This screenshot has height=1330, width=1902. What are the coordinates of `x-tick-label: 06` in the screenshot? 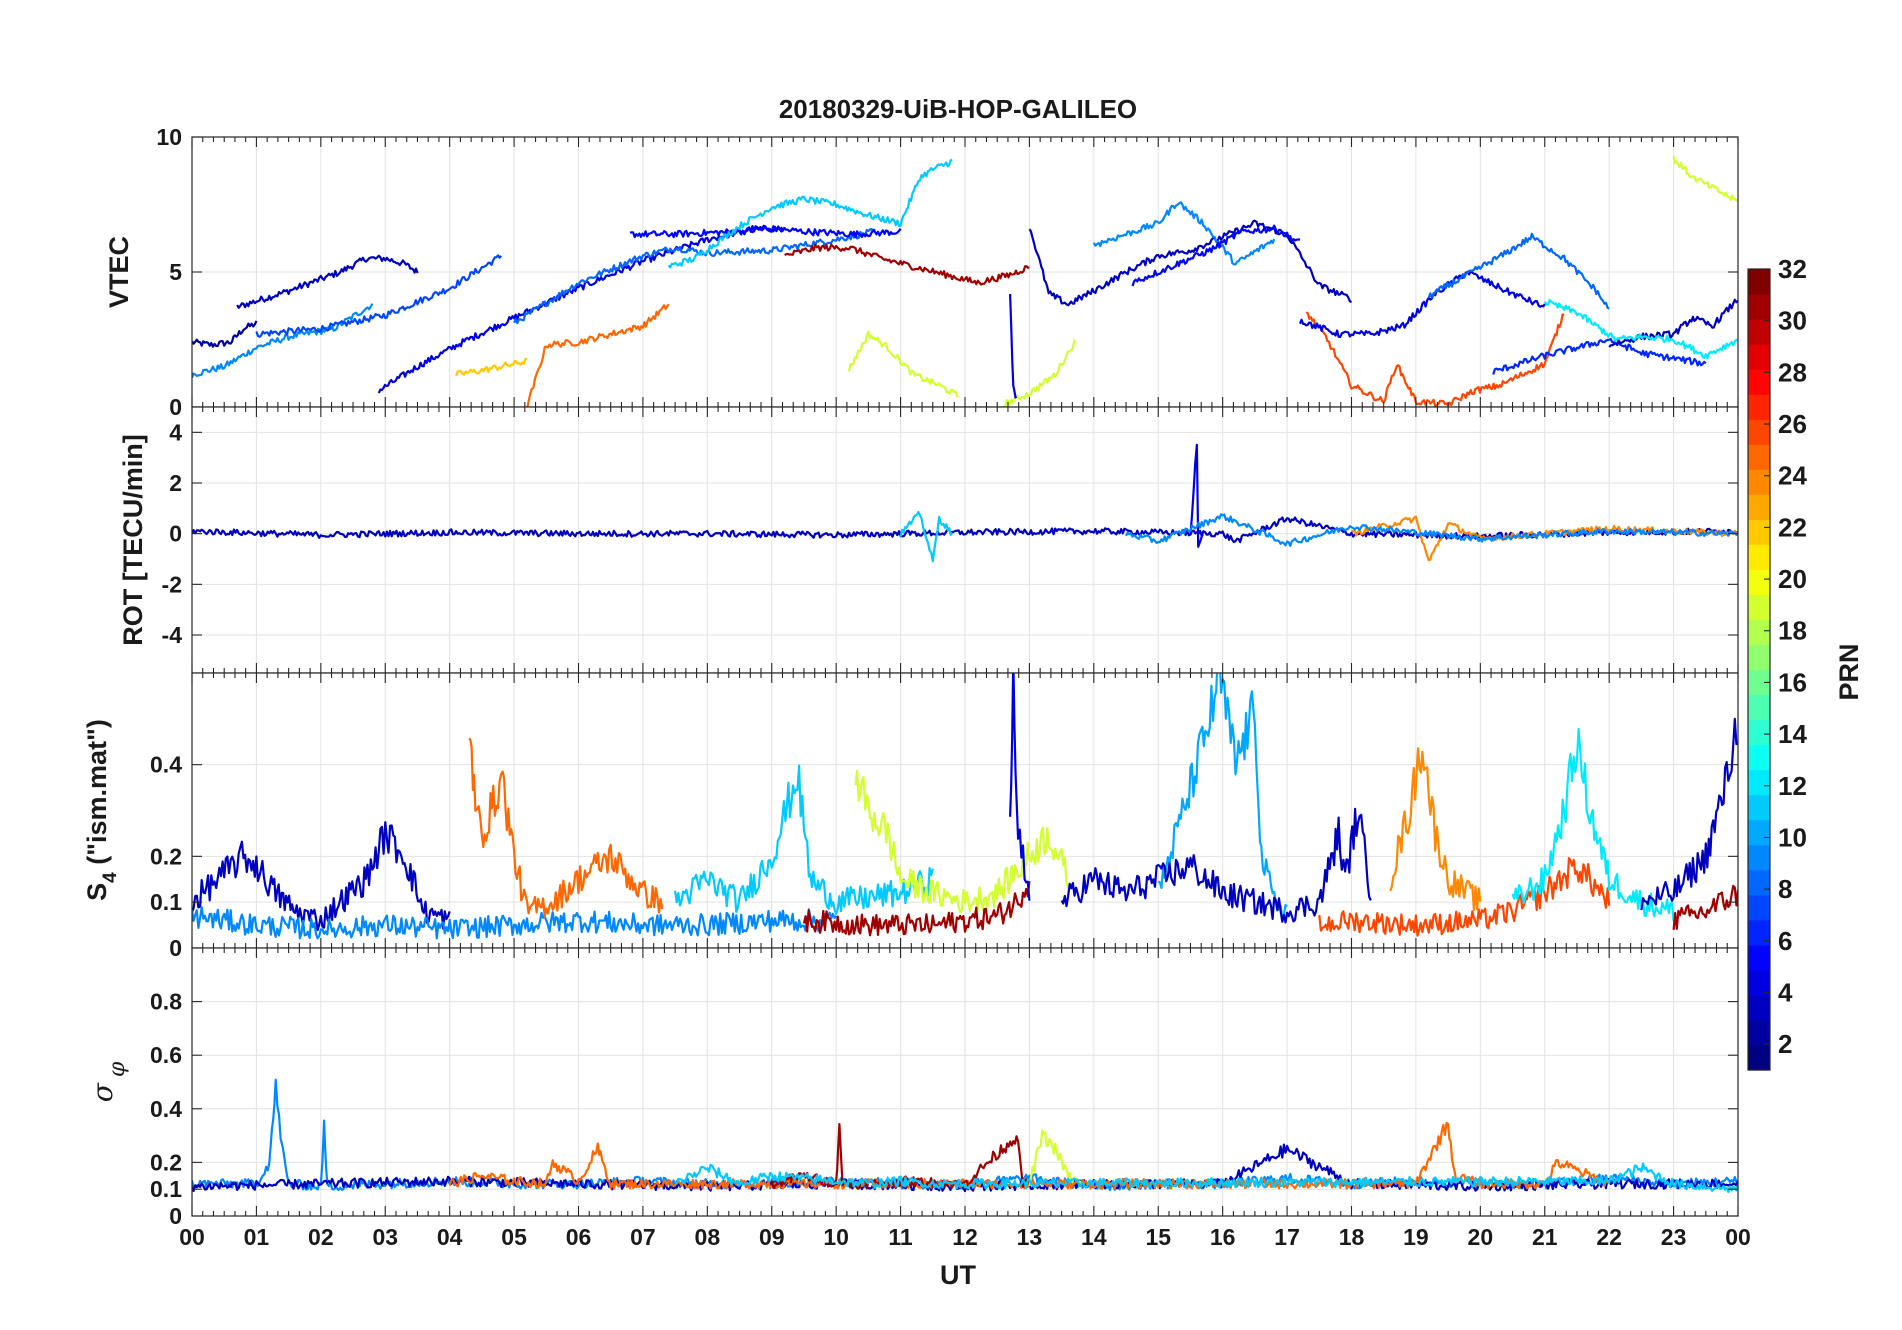 It's located at (579, 1237).